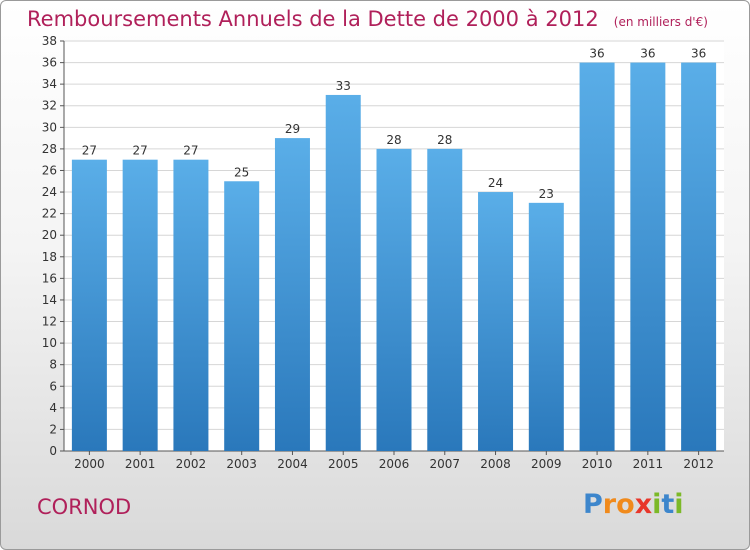 This screenshot has height=550, width=750. I want to click on x-tick-label-2004: 2004, so click(292, 464).